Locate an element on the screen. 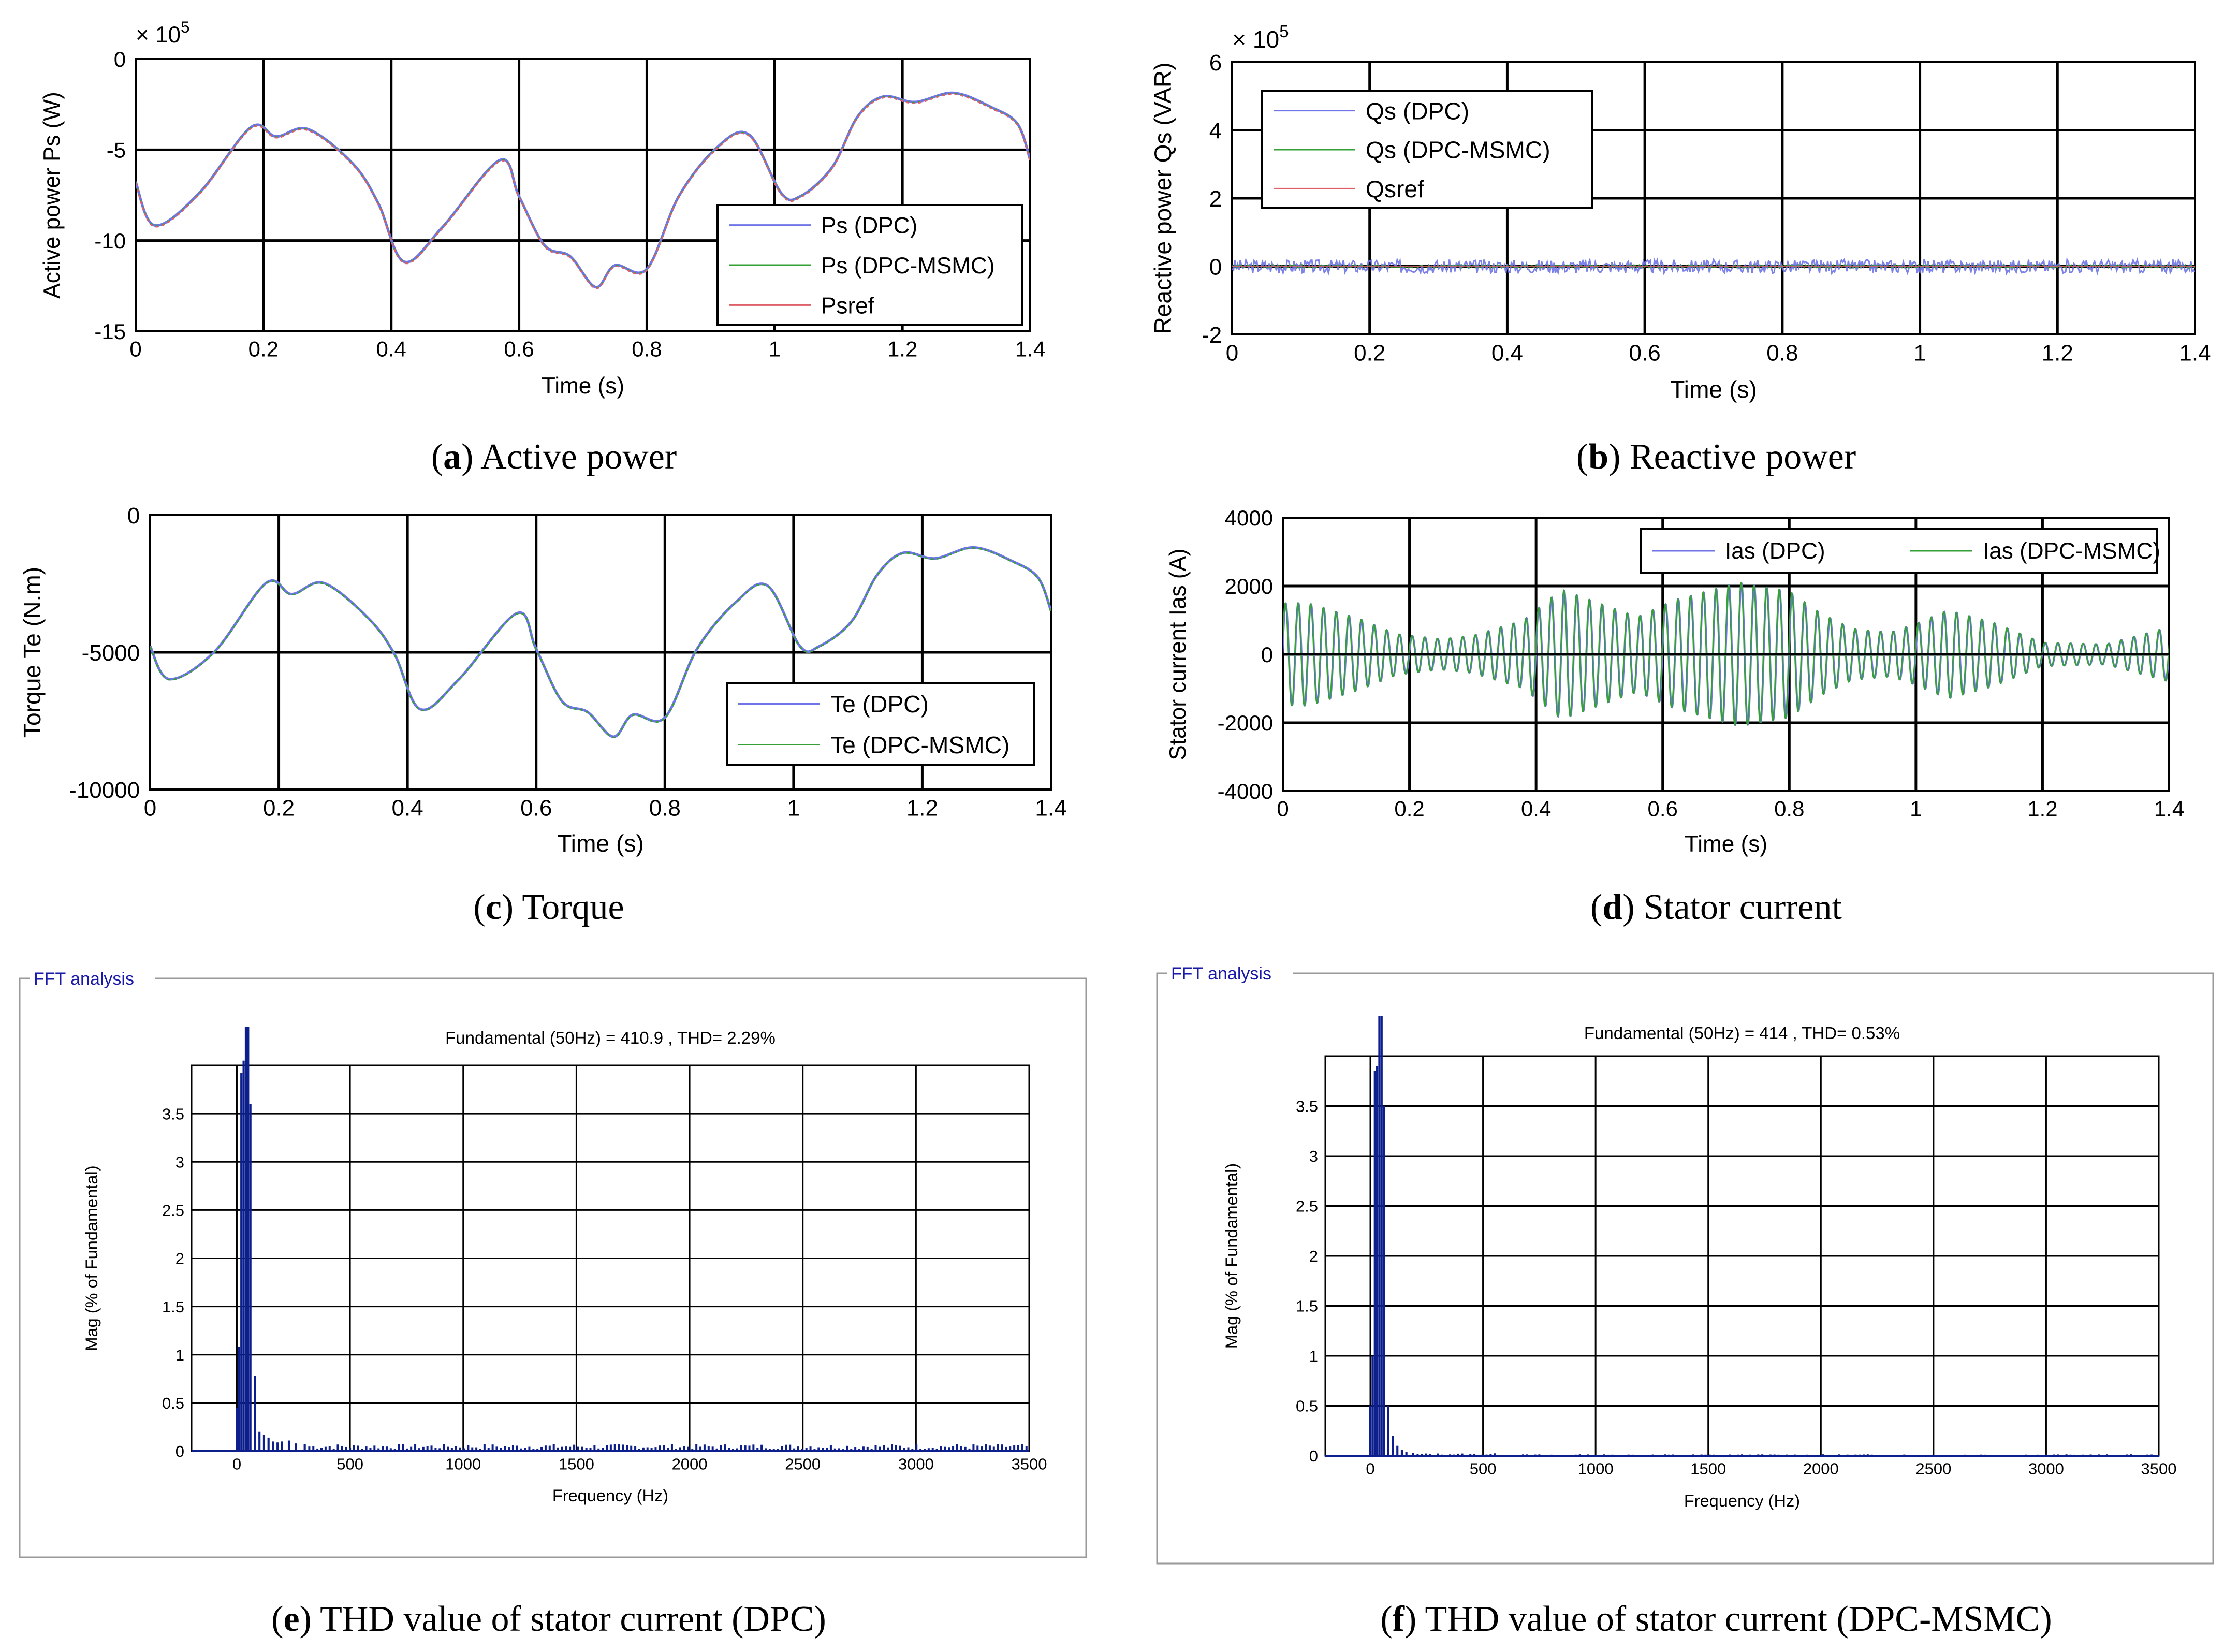  y-axis-label: Reactive power Qs (VAR) is located at coordinates (1162, 198).